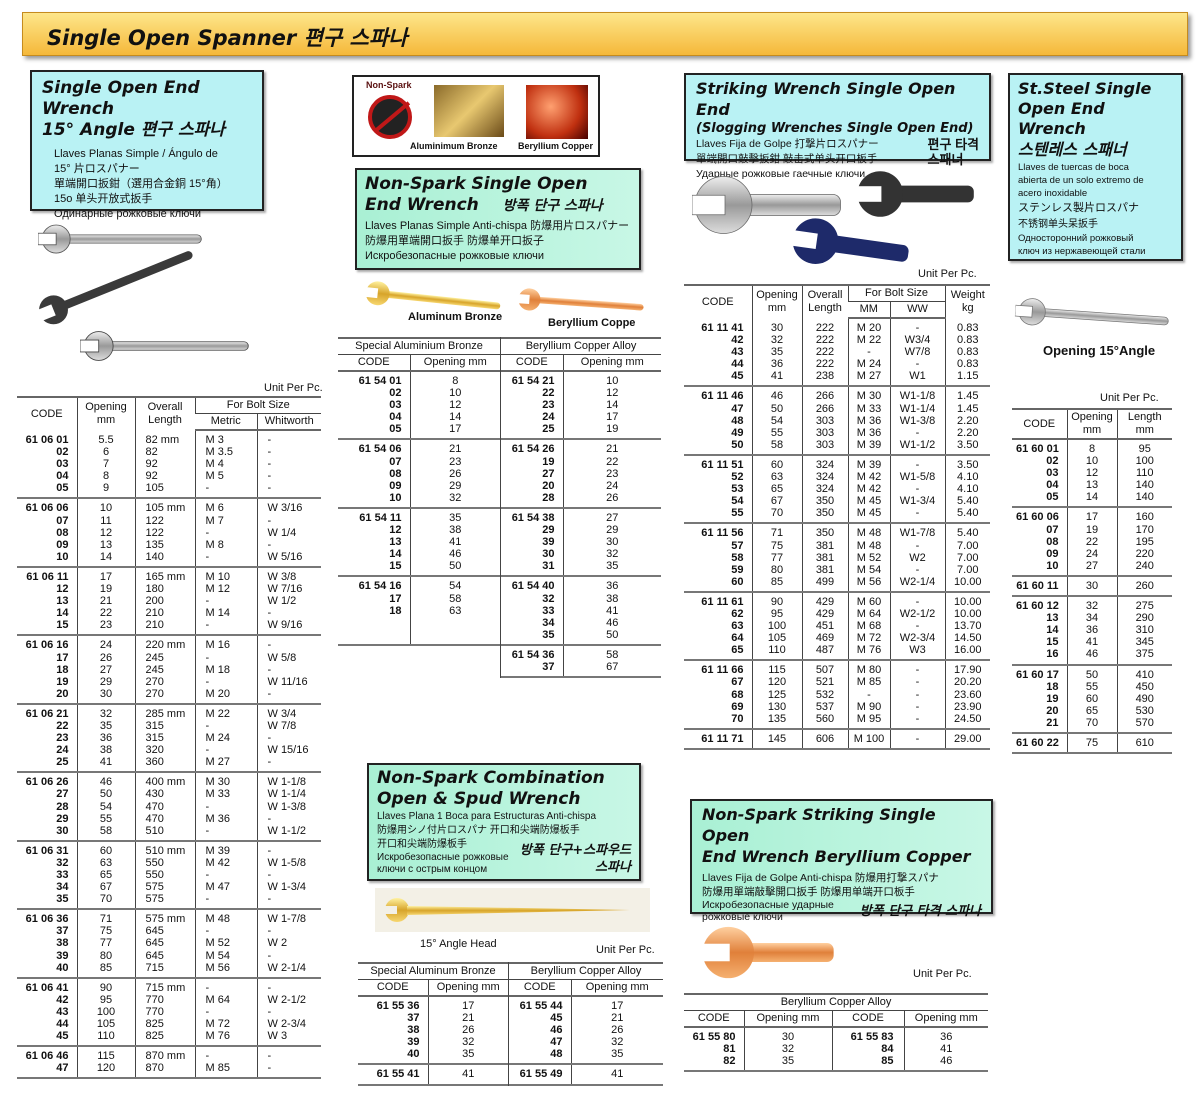 The image size is (1200, 1114). I want to click on value-cell: 46, so click(946, 1064).